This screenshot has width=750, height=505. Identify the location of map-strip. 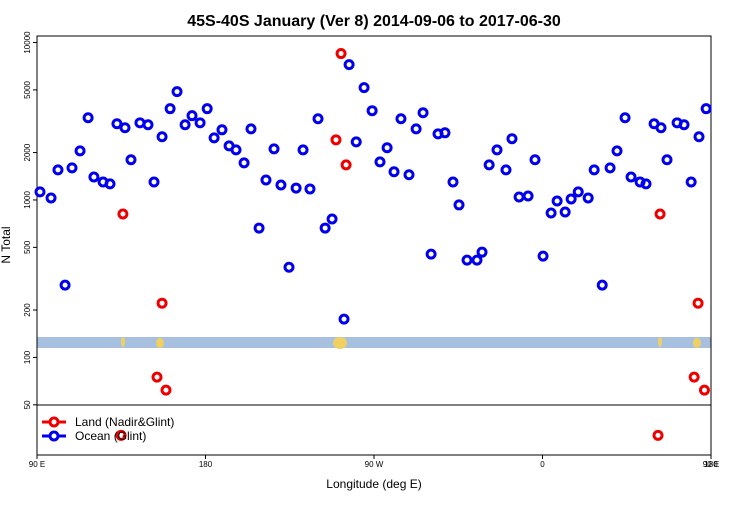
(374, 343).